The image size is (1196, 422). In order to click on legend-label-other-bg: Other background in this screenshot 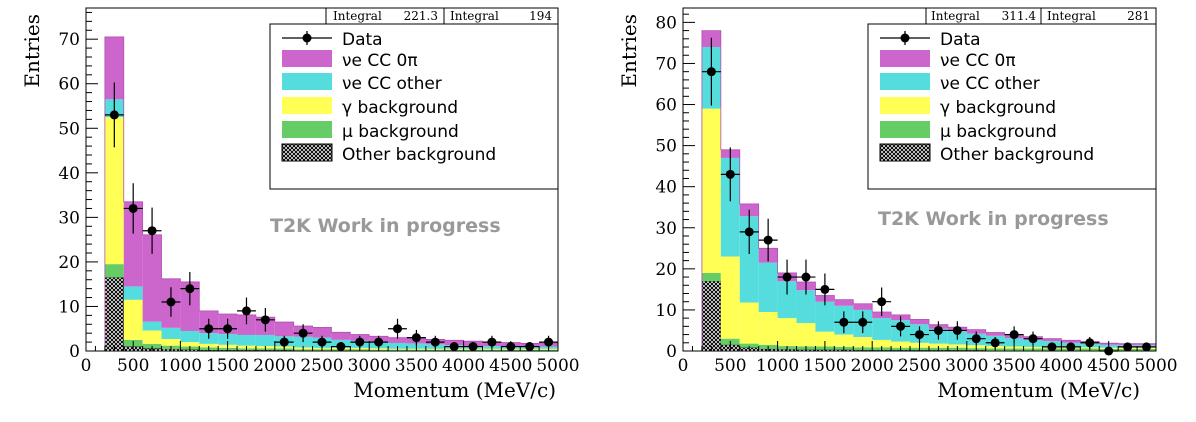, I will do `click(419, 155)`.